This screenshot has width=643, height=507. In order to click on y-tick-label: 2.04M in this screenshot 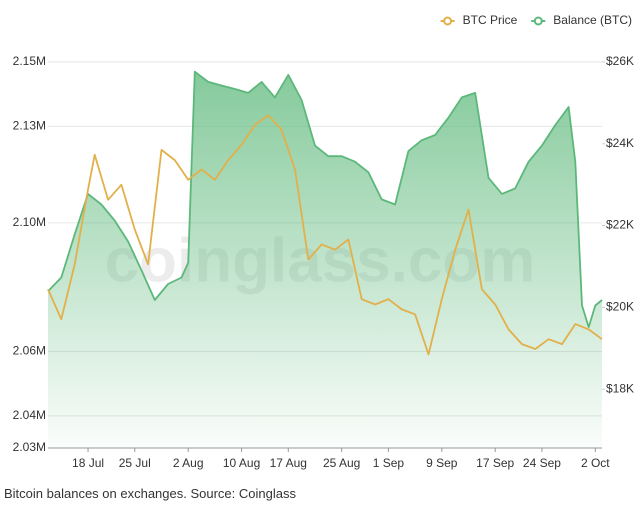, I will do `click(29, 415)`.